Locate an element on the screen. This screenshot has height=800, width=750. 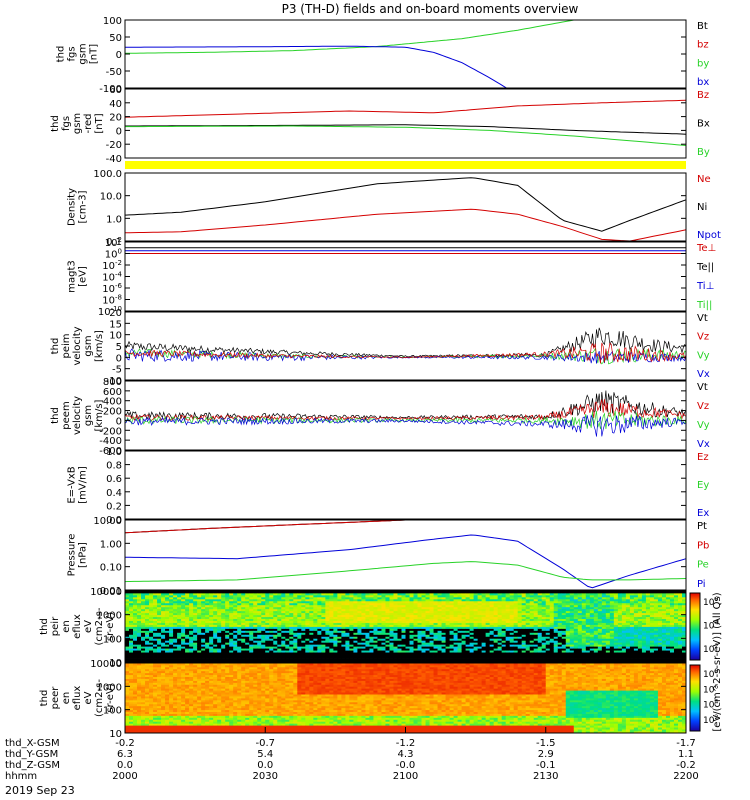
ytick-label: 20 is located at coordinates (115, 118).